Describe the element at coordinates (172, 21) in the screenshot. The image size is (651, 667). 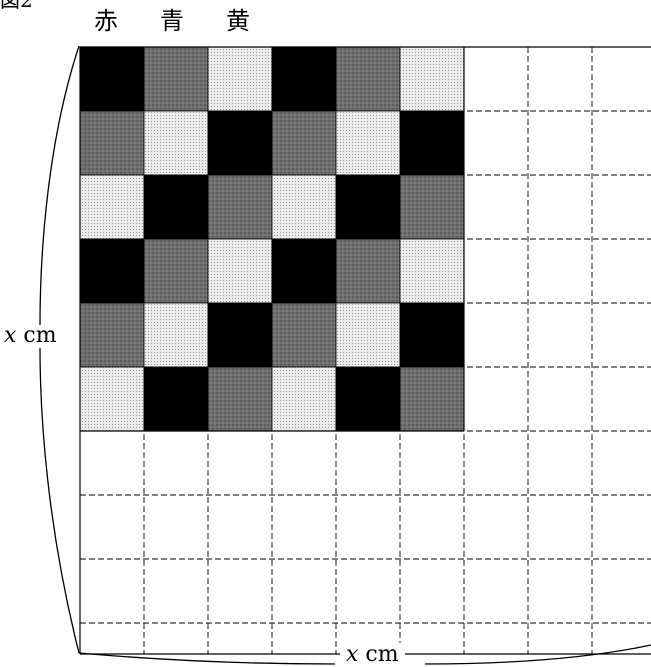
I see `color-label-blue: 青` at that location.